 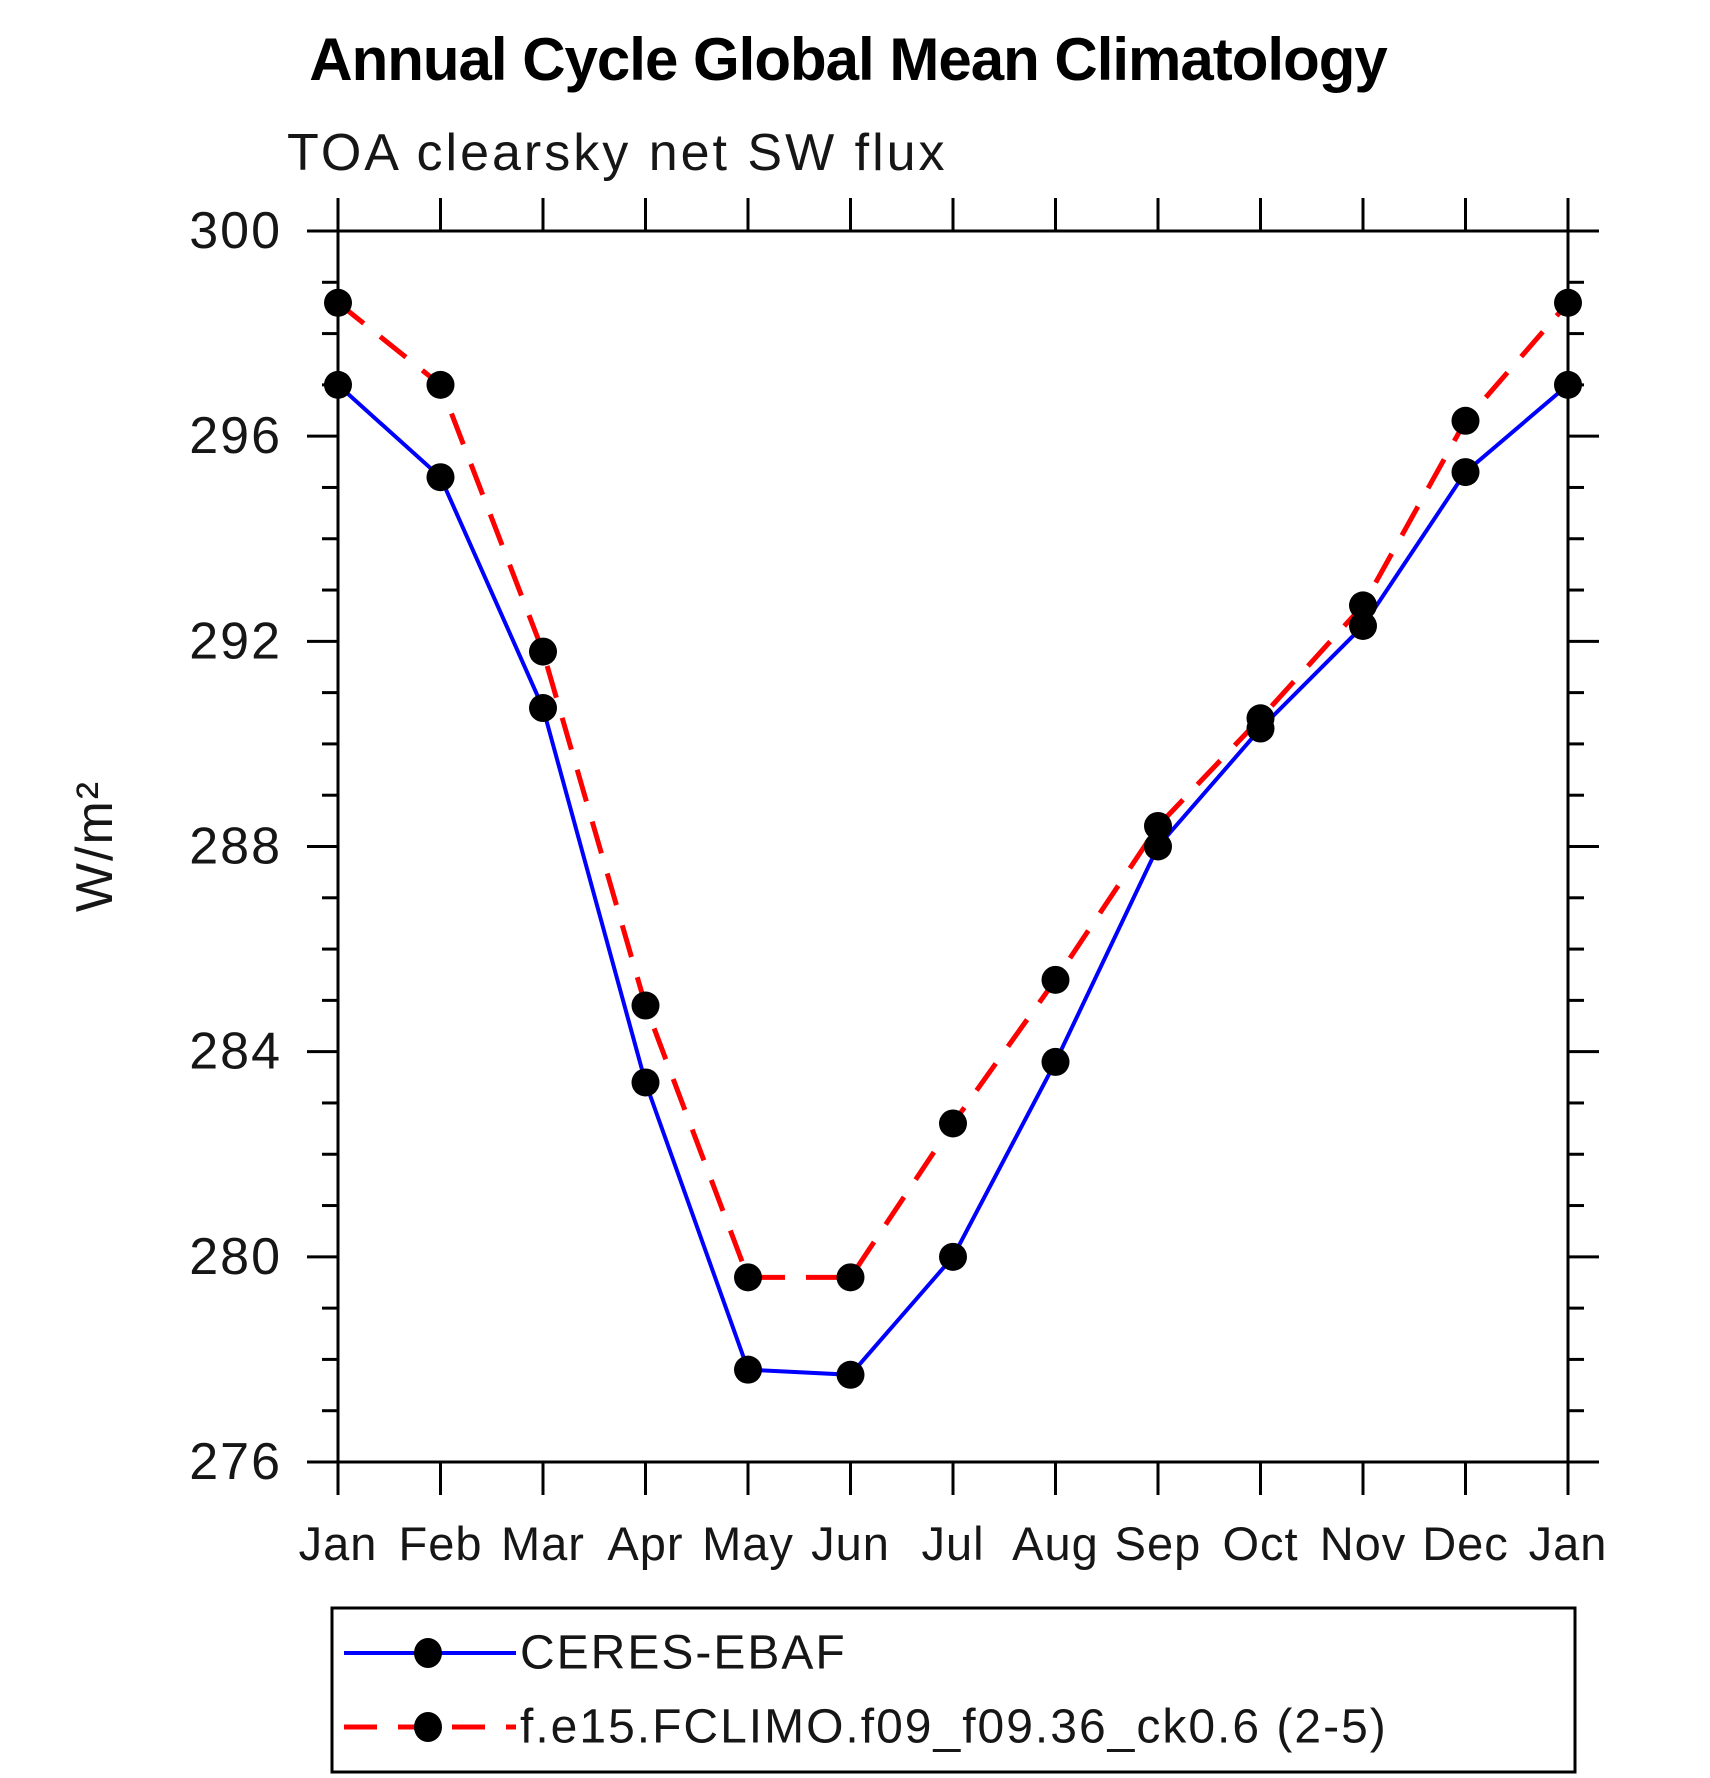 What do you see at coordinates (1363, 1543) in the screenshot?
I see `x-tick-label: Nov` at bounding box center [1363, 1543].